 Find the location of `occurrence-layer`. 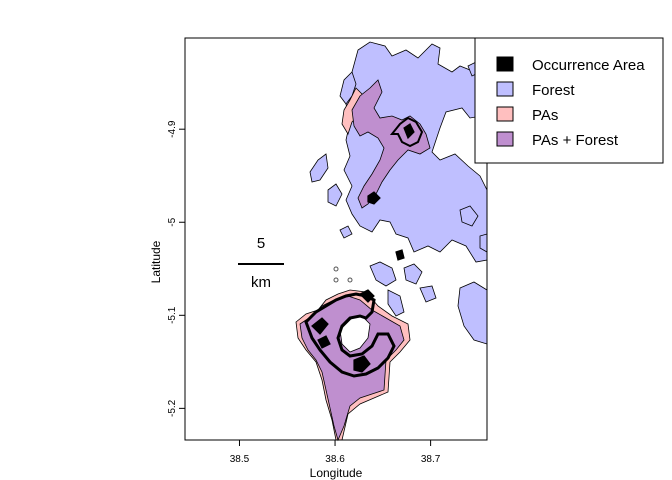

occurrence-layer is located at coordinates (364, 247).